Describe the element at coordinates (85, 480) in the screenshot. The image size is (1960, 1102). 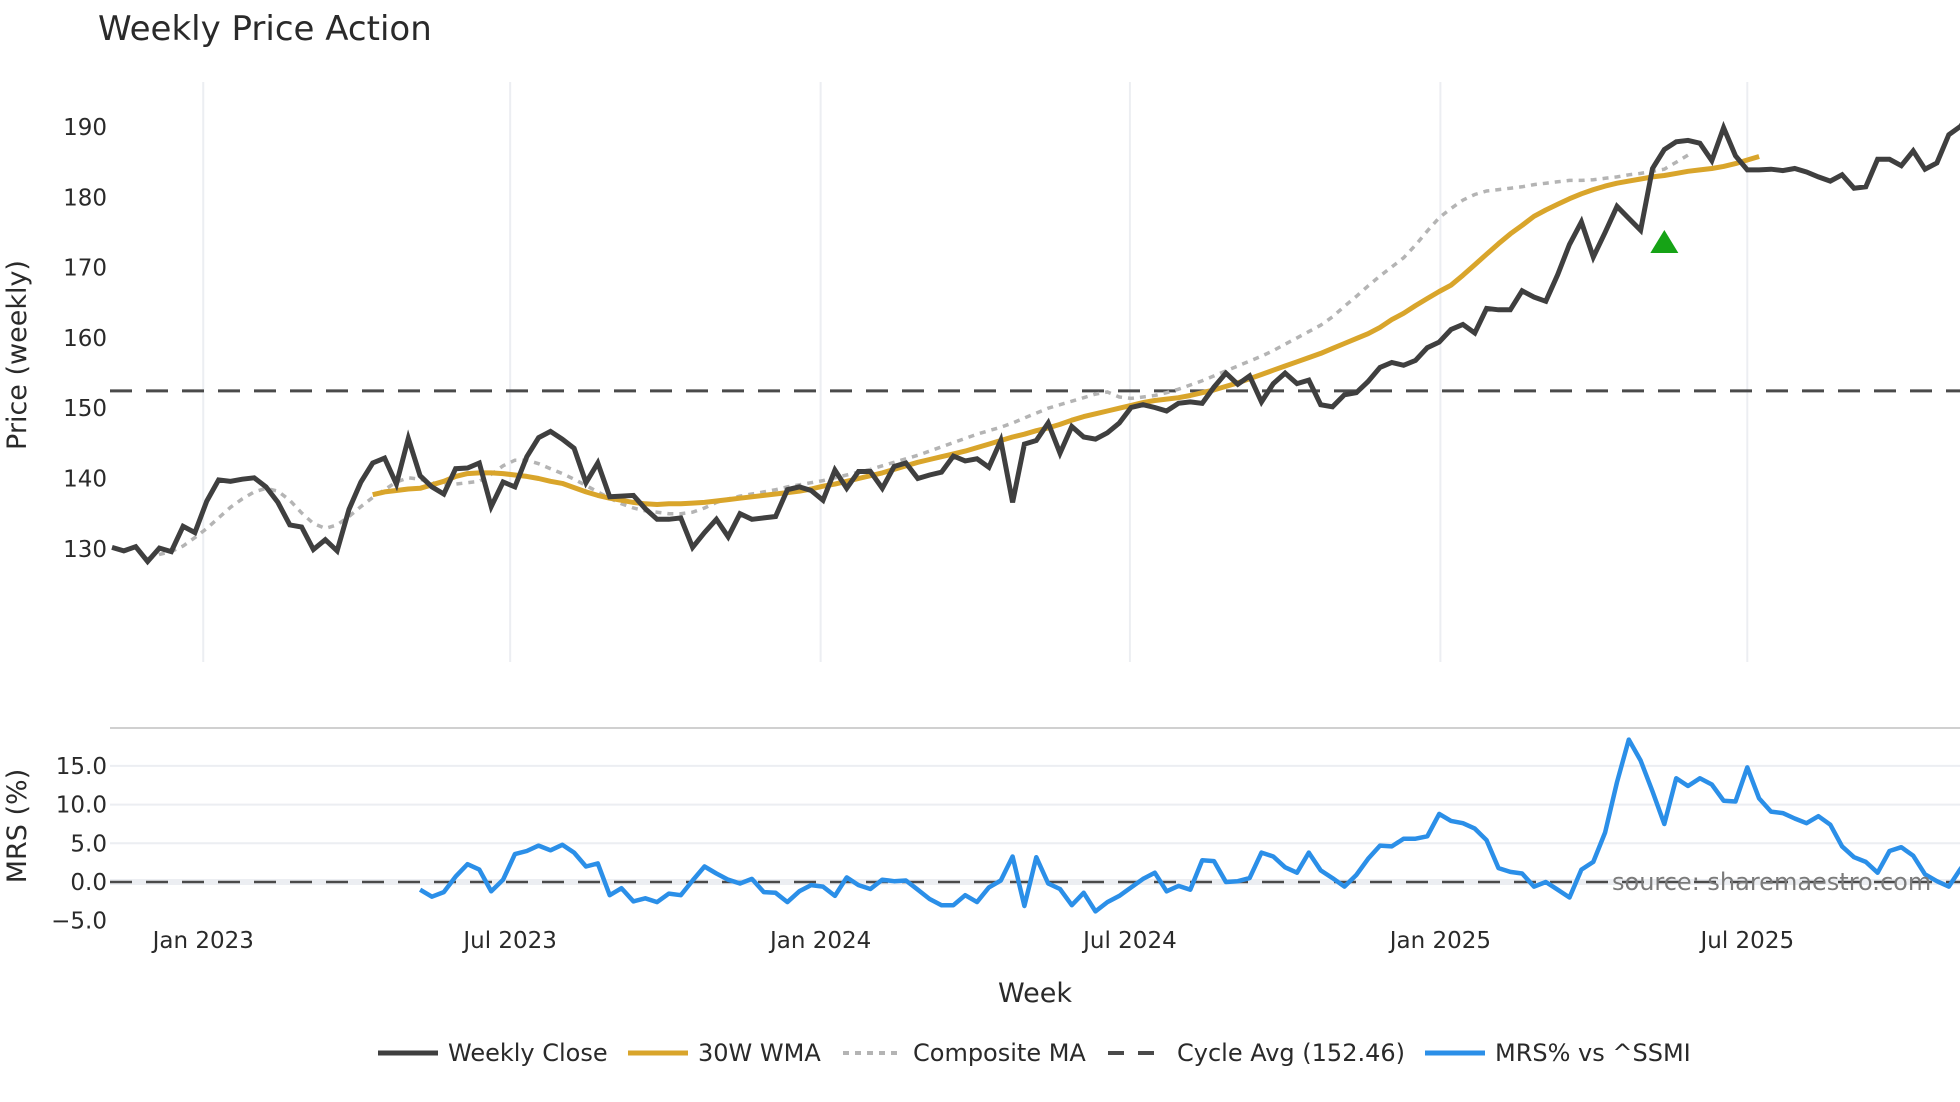
I see `y-tick-label: 140` at that location.